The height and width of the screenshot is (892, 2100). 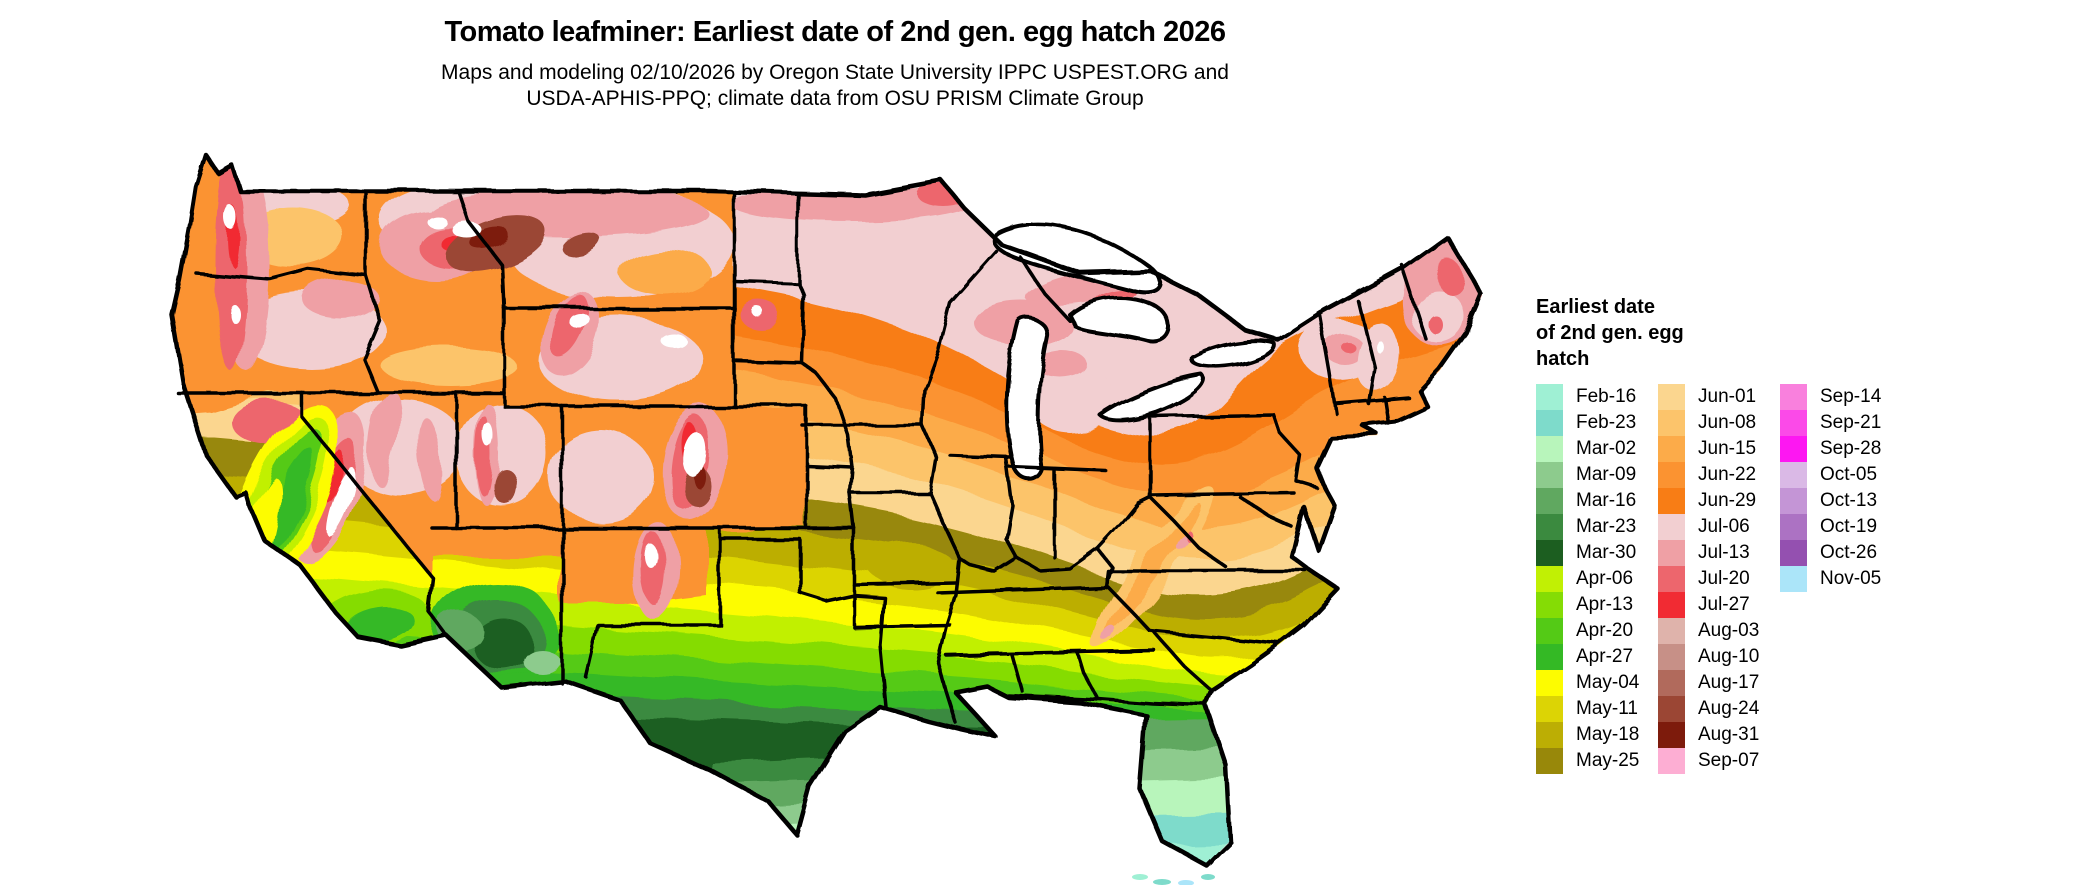 I want to click on legend-item: May-18, so click(x=1597, y=735).